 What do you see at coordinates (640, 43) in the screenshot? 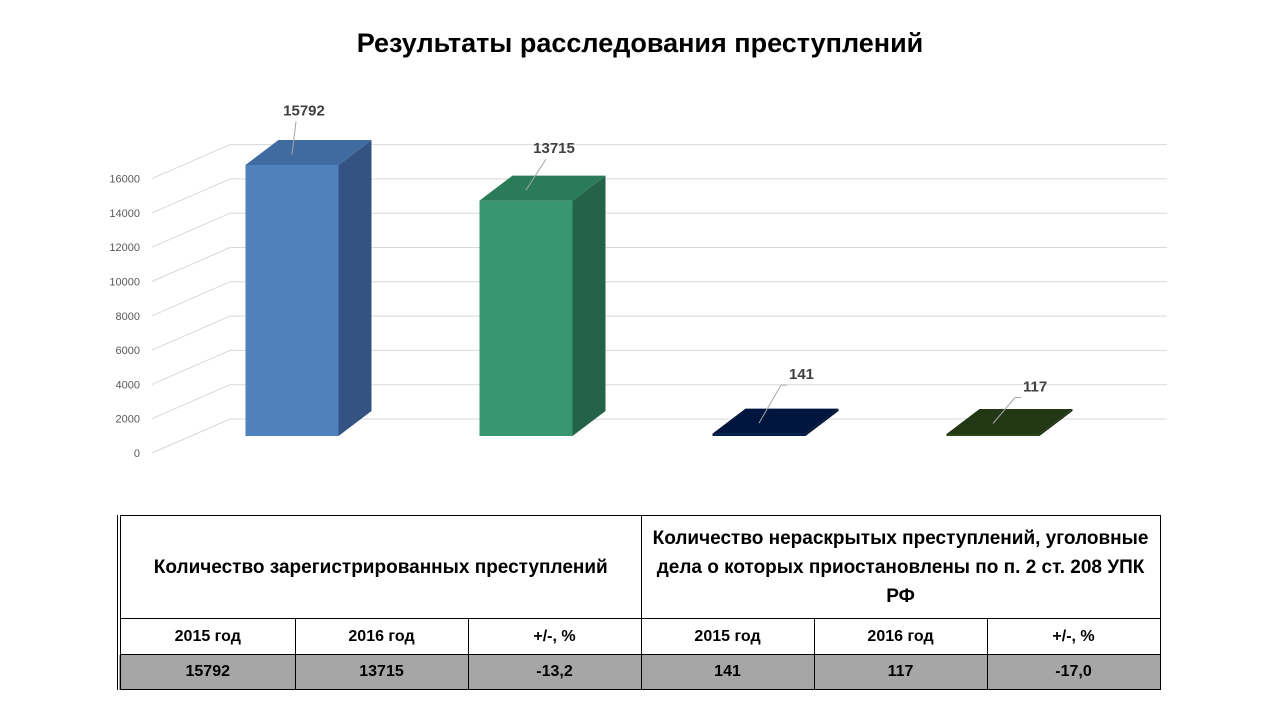
I see `chart-title: Результаты расследования преступлений` at bounding box center [640, 43].